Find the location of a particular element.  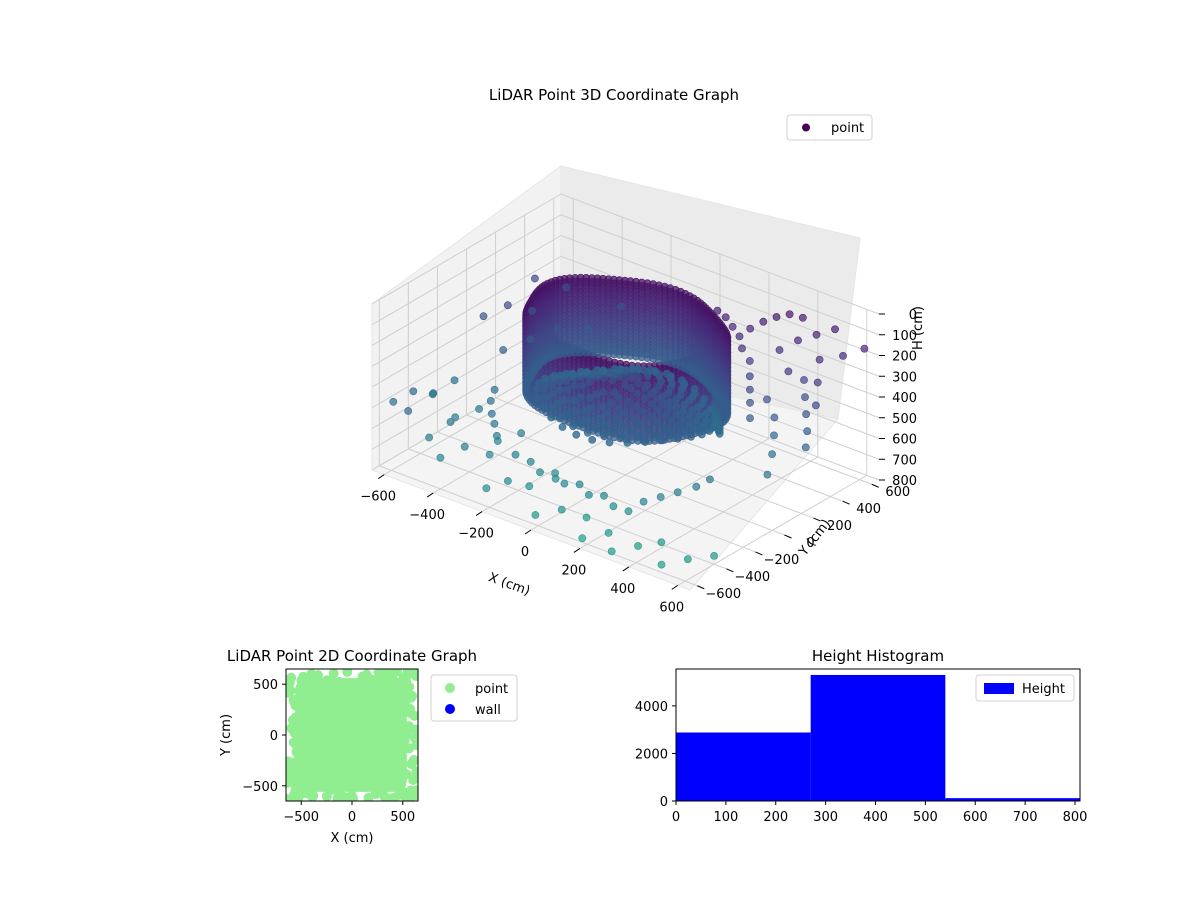

y-tick-label: 2000 is located at coordinates (651, 754).